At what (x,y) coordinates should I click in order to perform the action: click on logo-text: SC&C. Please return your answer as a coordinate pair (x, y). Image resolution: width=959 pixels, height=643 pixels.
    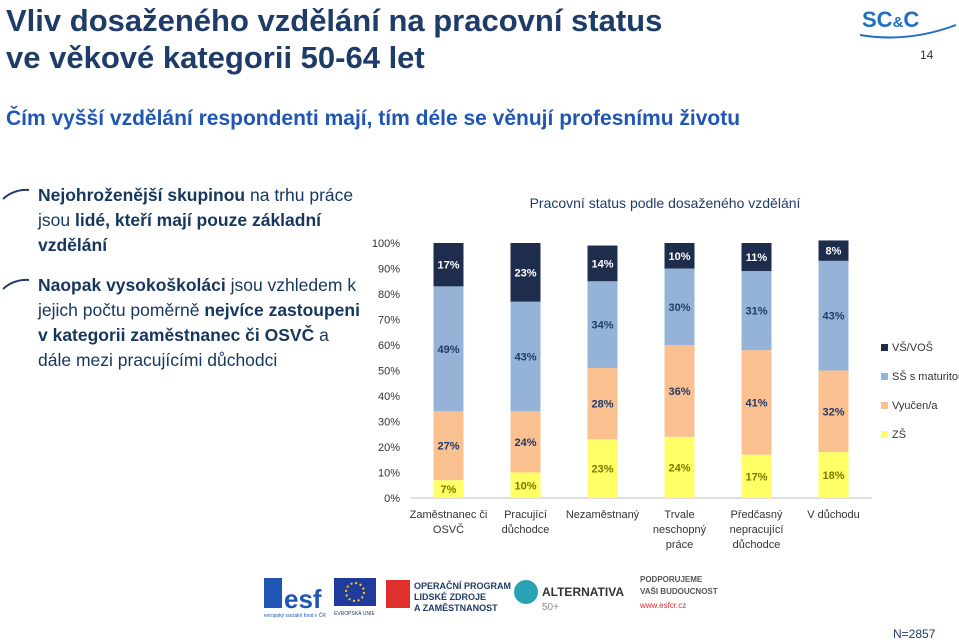
    Looking at the image, I should click on (890, 19).